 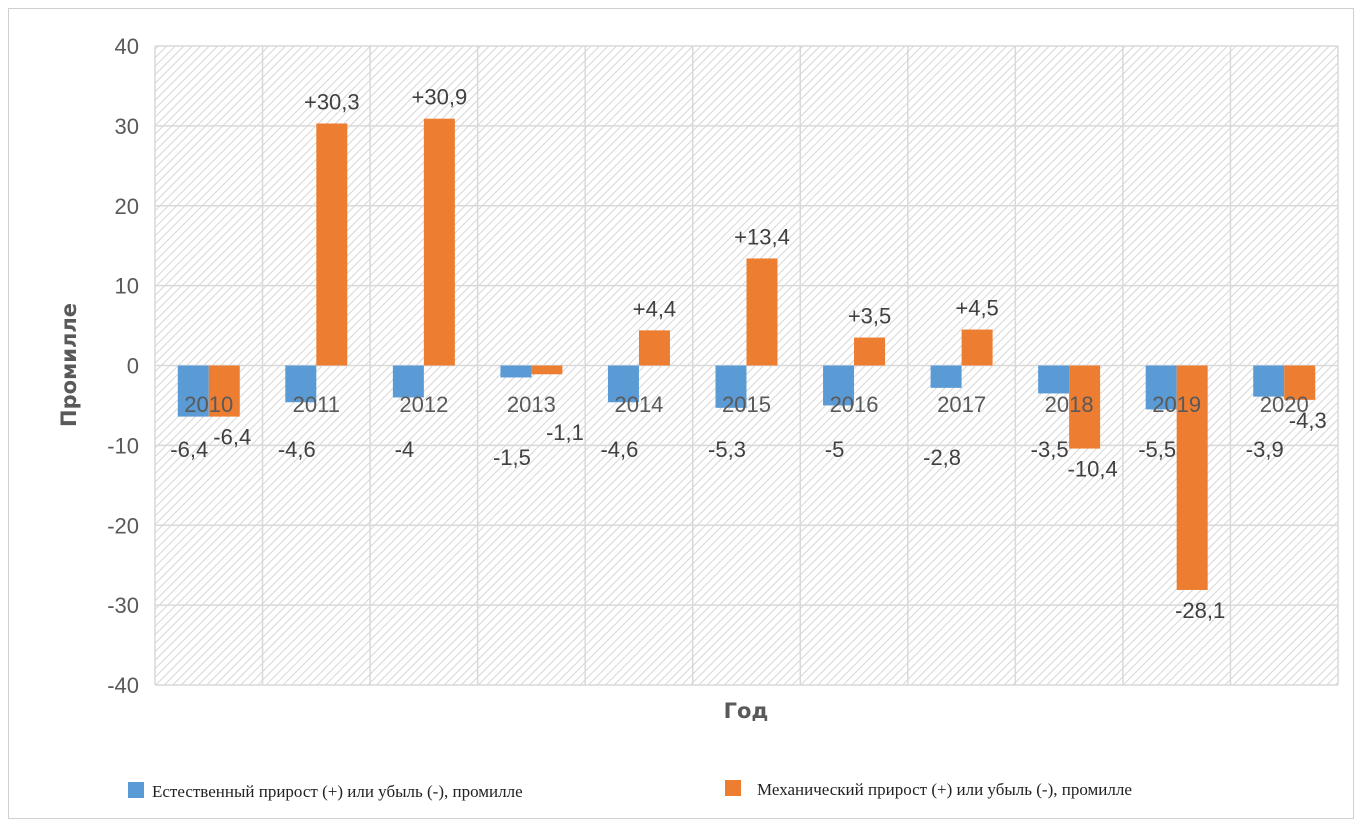 What do you see at coordinates (1161, 387) in the screenshot?
I see `bar-natural-2019` at bounding box center [1161, 387].